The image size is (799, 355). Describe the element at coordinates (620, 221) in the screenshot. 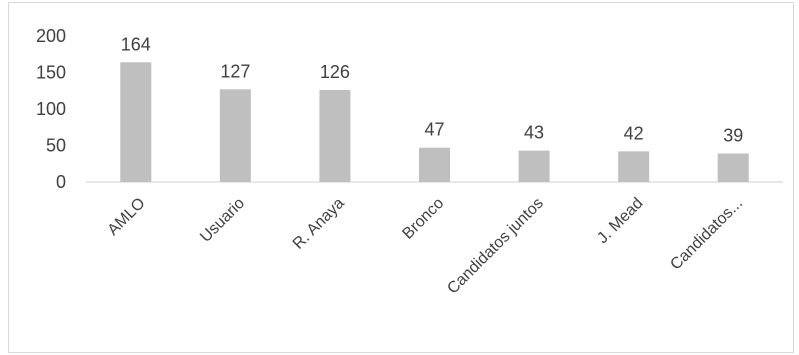

I see `x-category-label: J. Mead` at that location.